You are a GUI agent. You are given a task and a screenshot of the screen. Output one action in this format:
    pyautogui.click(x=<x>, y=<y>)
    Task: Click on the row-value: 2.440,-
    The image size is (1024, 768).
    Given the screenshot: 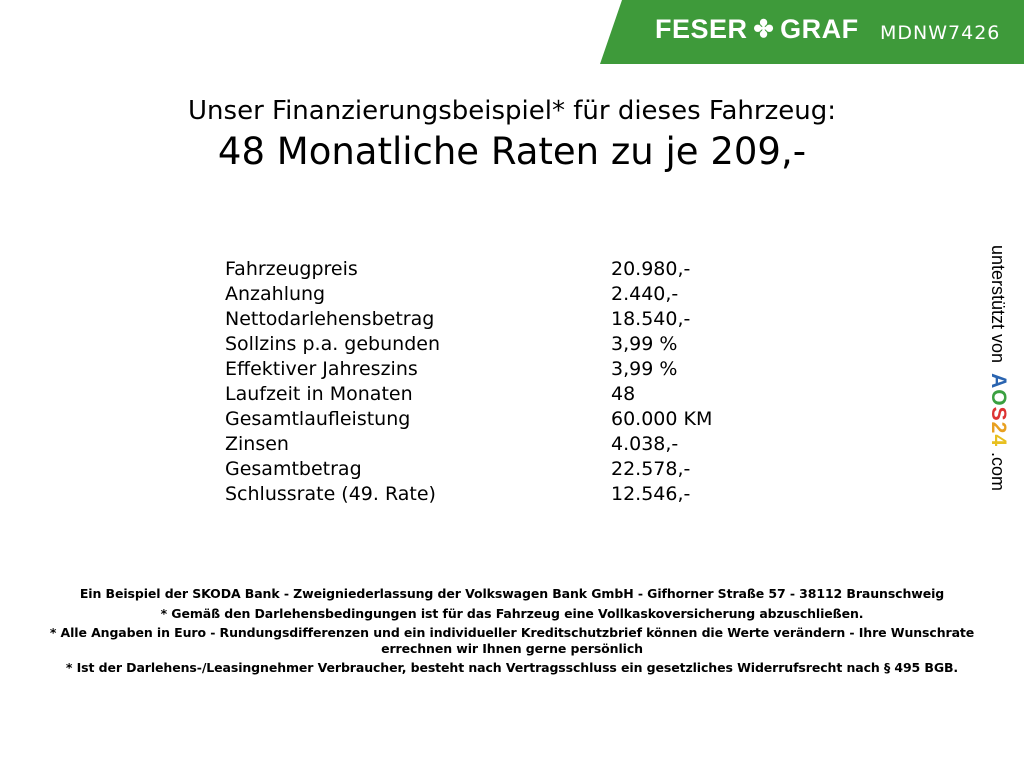 What is the action you would take?
    pyautogui.click(x=645, y=294)
    